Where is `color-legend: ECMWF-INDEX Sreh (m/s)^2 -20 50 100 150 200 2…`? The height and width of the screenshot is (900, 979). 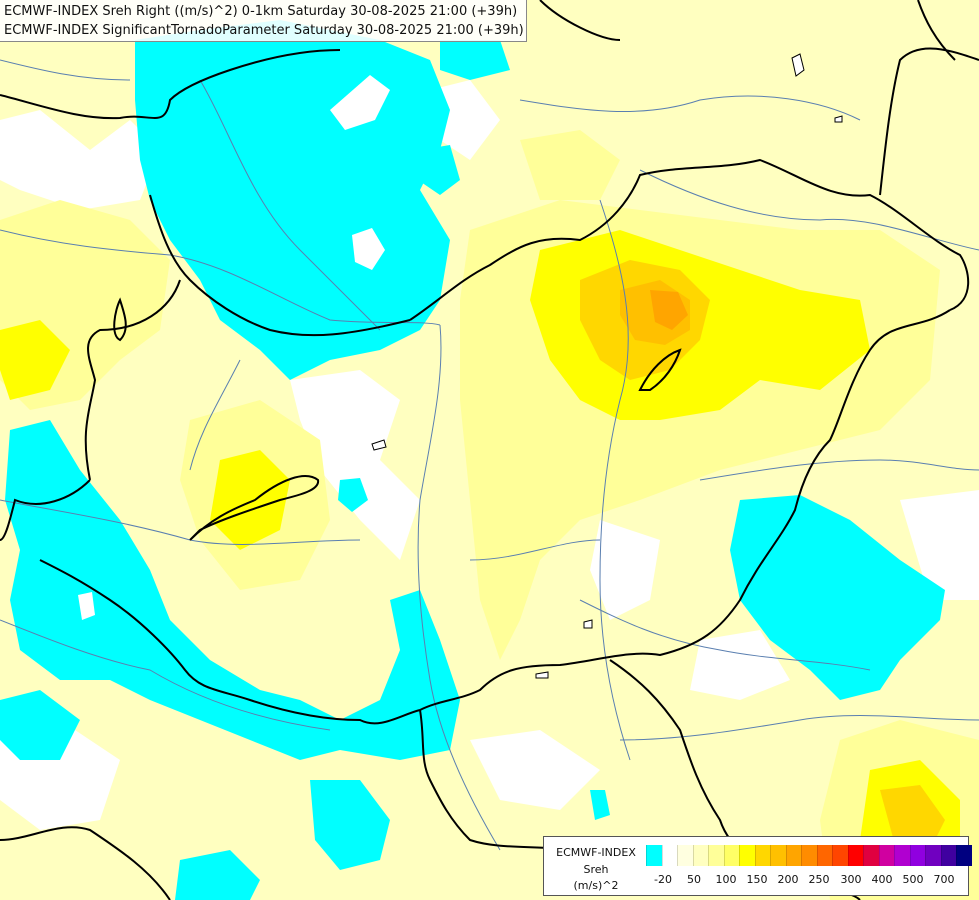 color-legend: ECMWF-INDEX Sreh (m/s)^2 -20 50 100 150 200 2… is located at coordinates (757, 866).